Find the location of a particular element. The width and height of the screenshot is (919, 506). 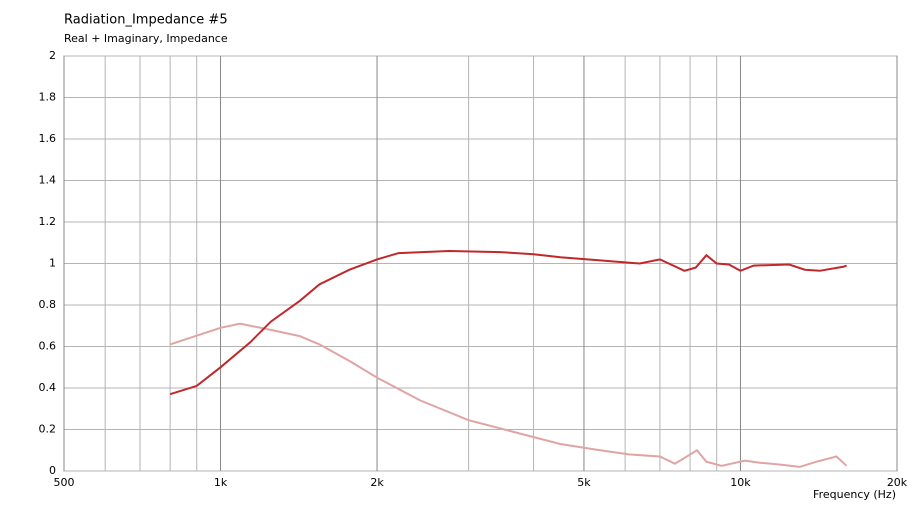

chart-subtitle: Real + Imaginary, Impedance is located at coordinates (146, 38).